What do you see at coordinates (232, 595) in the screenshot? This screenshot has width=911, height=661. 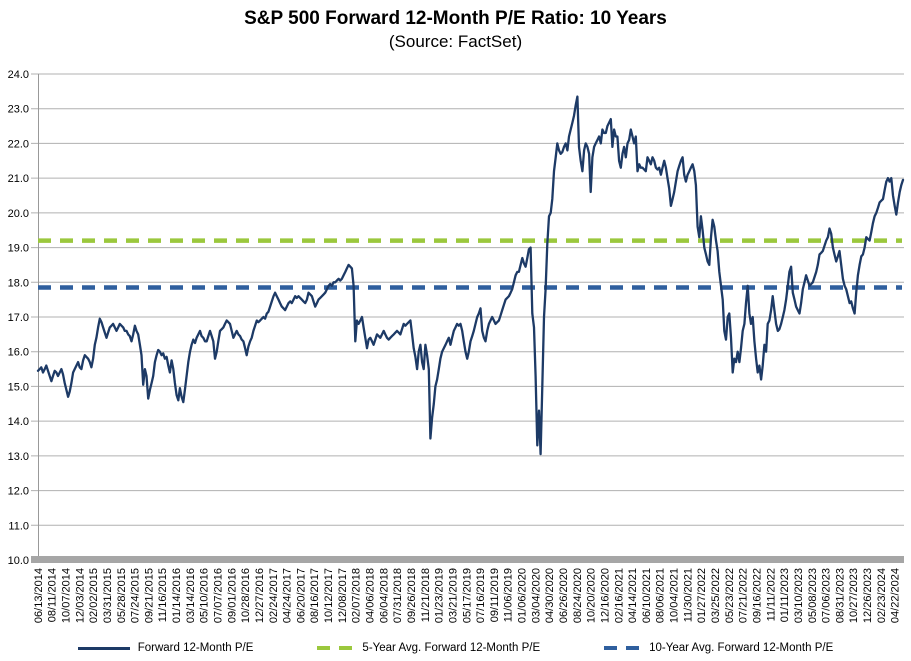 I see `x-tick-label: 09/01/2016` at bounding box center [232, 595].